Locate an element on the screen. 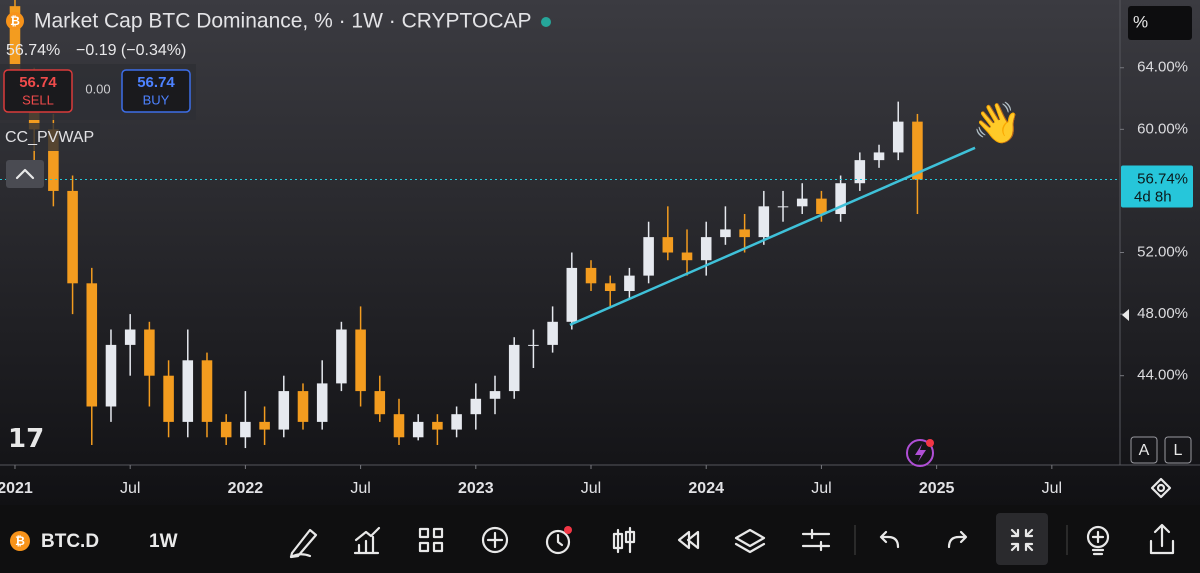 The width and height of the screenshot is (1200, 573). ideas-detail is located at coordinates (1098, 543).